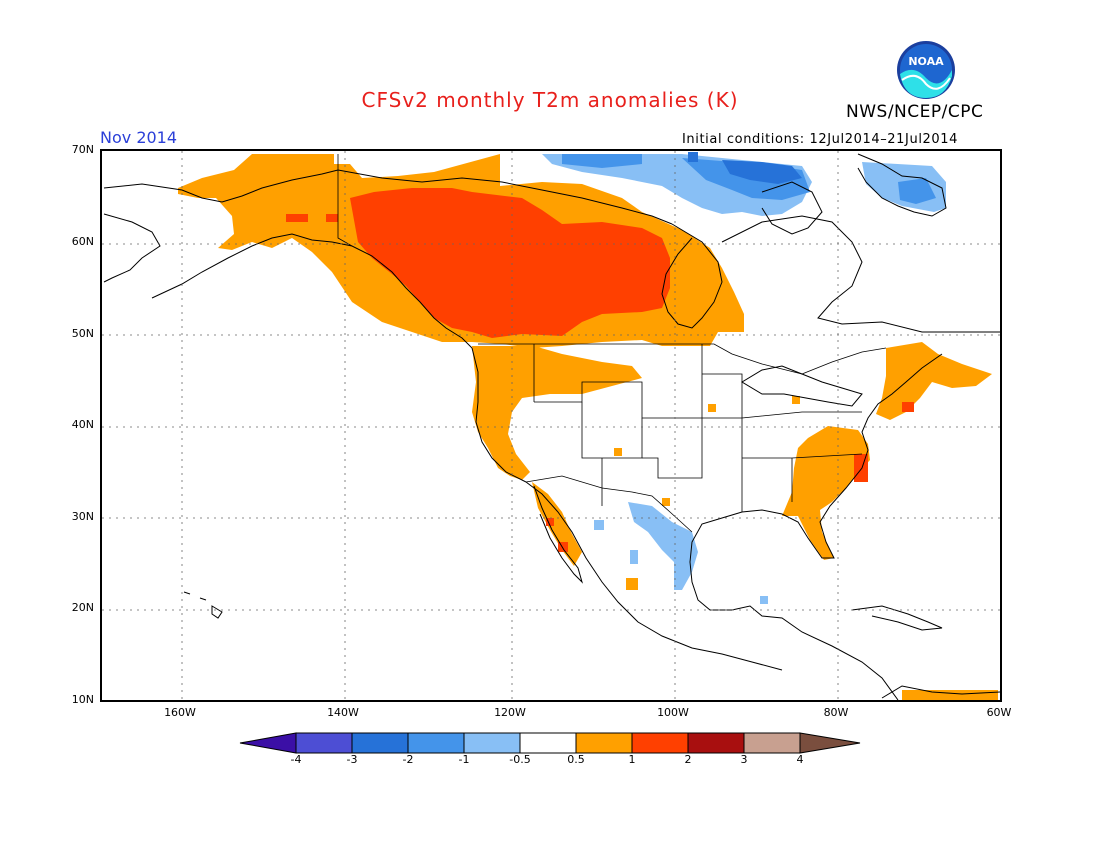 The width and height of the screenshot is (1100, 850). I want to click on baja-warm-region, so click(557, 524).